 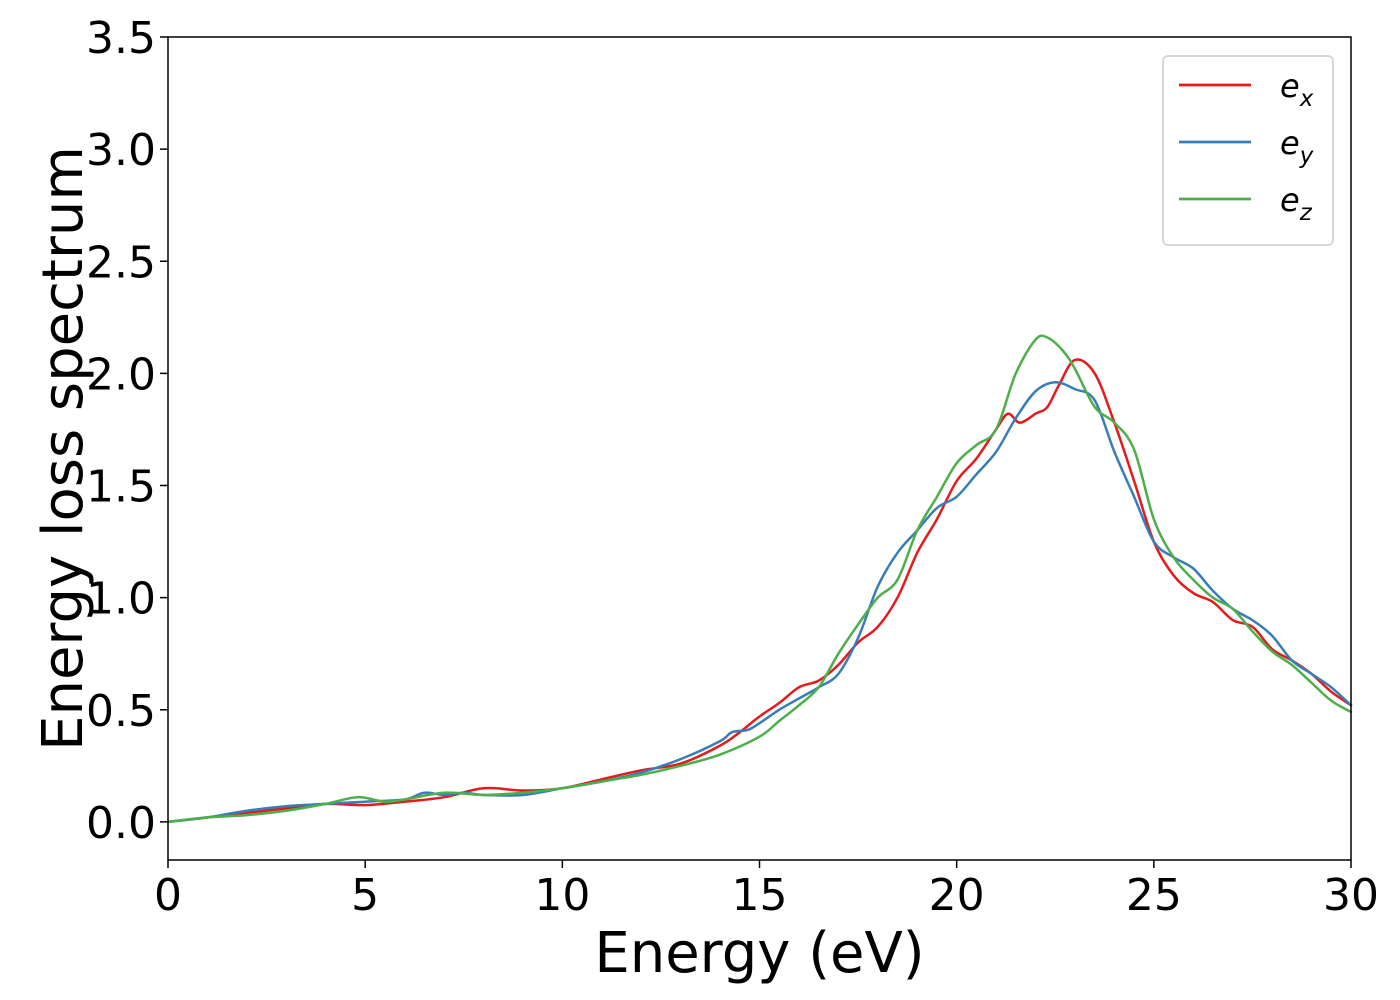 I want to click on x-axis: 0 5 10 15 20 25 30, so click(x=766, y=890).